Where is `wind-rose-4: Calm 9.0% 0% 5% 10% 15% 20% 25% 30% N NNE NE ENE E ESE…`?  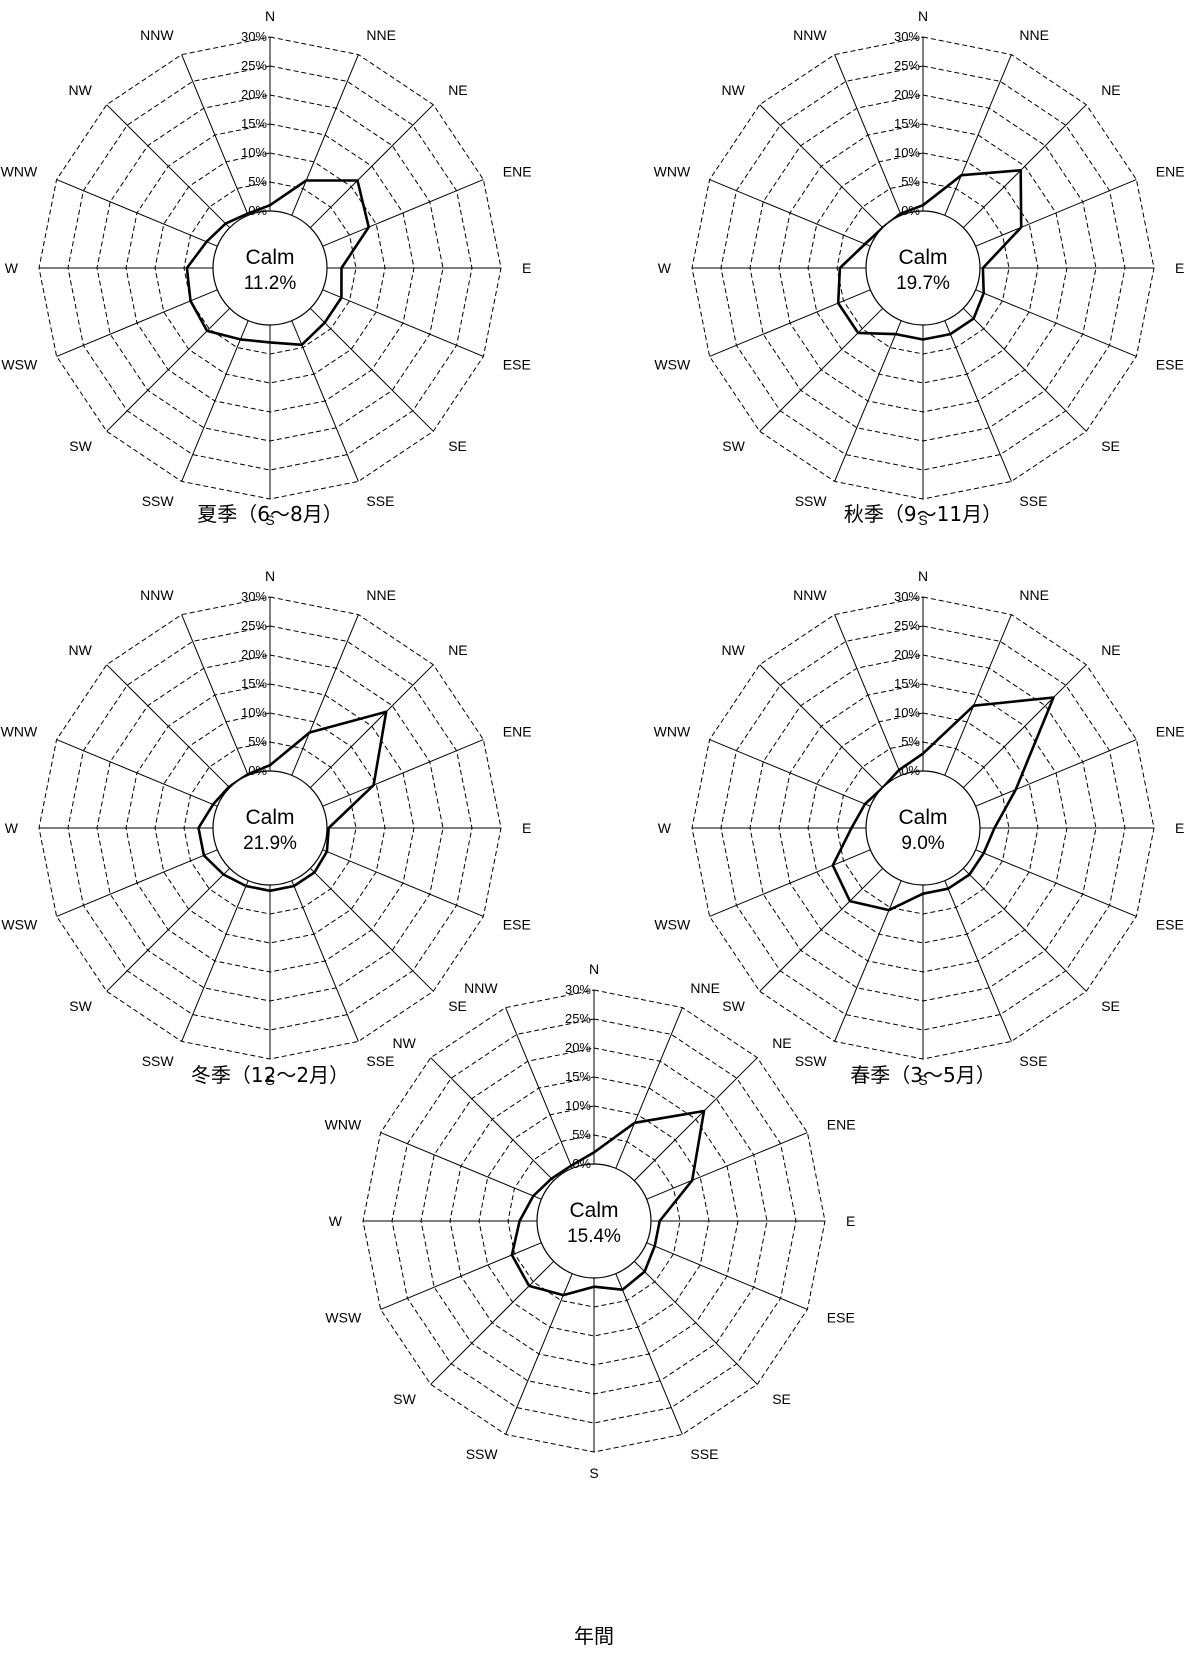 wind-rose-4: Calm 9.0% 0% 5% 10% 15% 20% 25% 30% N NNE NE ENE E ESE… is located at coordinates (919, 828).